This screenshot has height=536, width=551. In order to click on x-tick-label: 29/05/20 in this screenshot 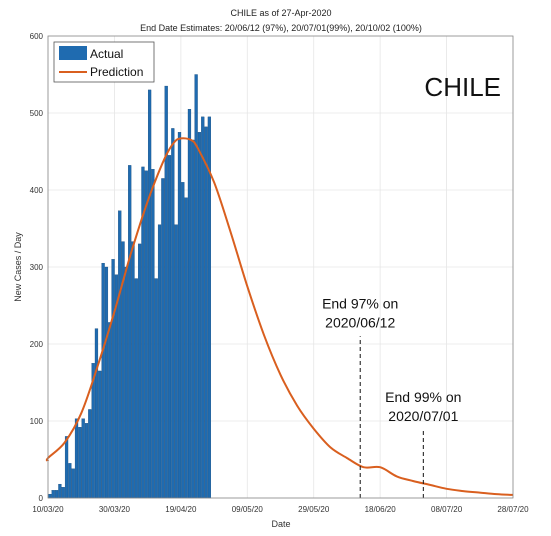, I will do `click(314, 509)`.